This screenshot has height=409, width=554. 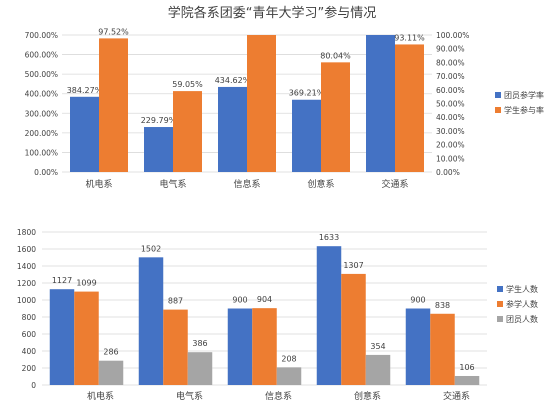 I want to click on chart2-data-label: 386, so click(x=199, y=343).